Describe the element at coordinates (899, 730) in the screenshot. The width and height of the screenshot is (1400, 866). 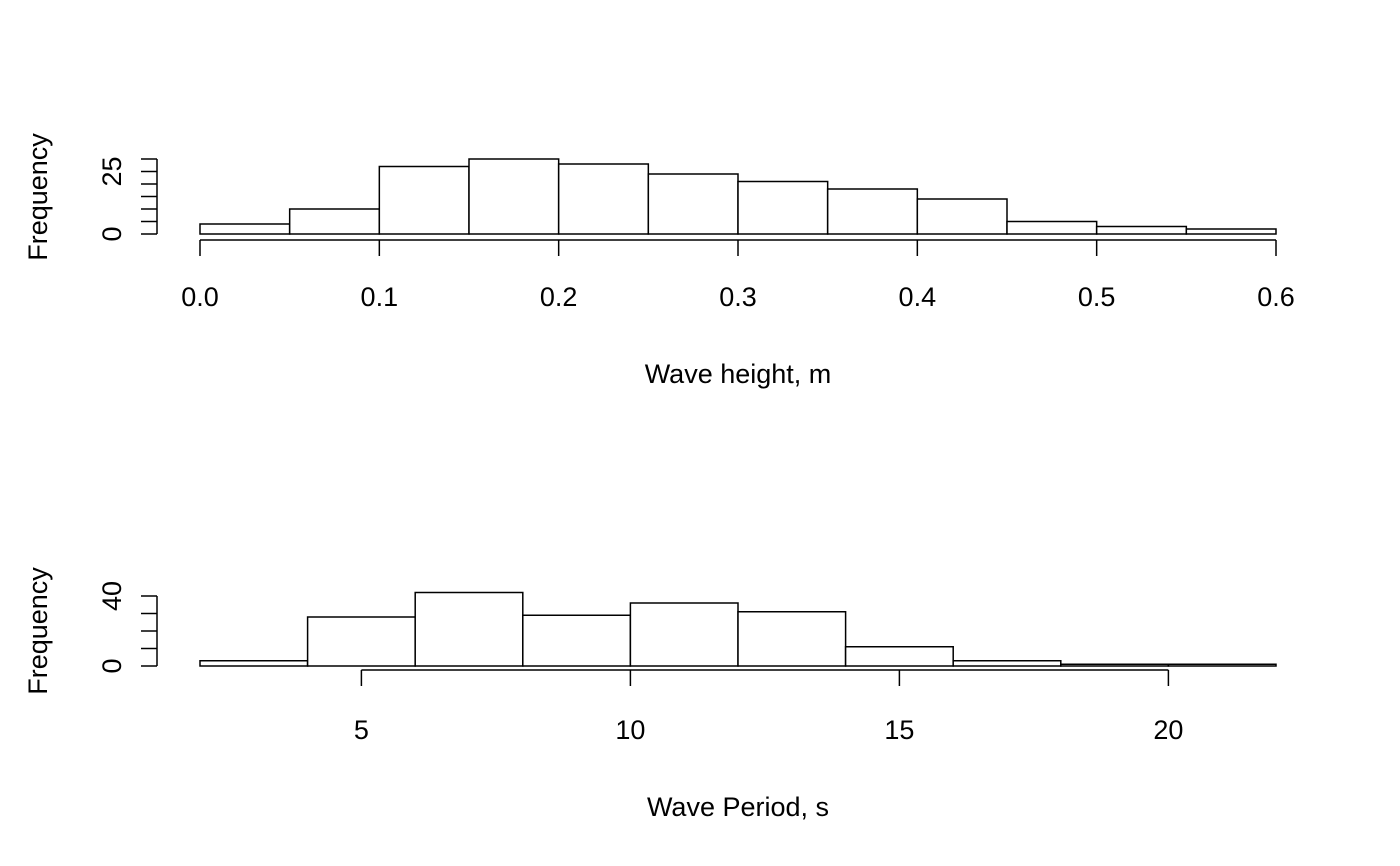
I see `wave-period-x-tick-label: 15` at that location.